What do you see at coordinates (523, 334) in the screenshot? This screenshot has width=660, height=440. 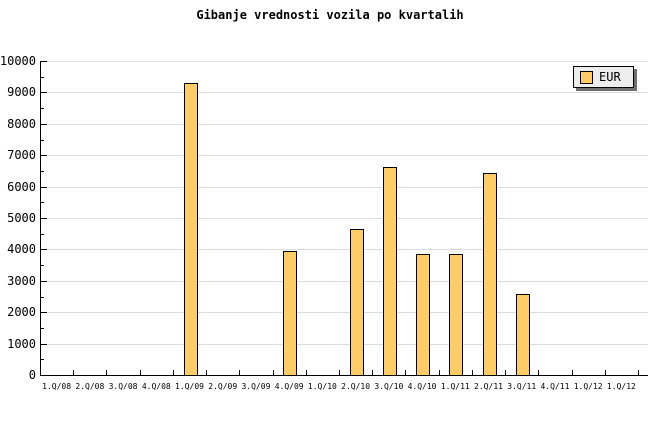 I see `bar-3.Q/11` at bounding box center [523, 334].